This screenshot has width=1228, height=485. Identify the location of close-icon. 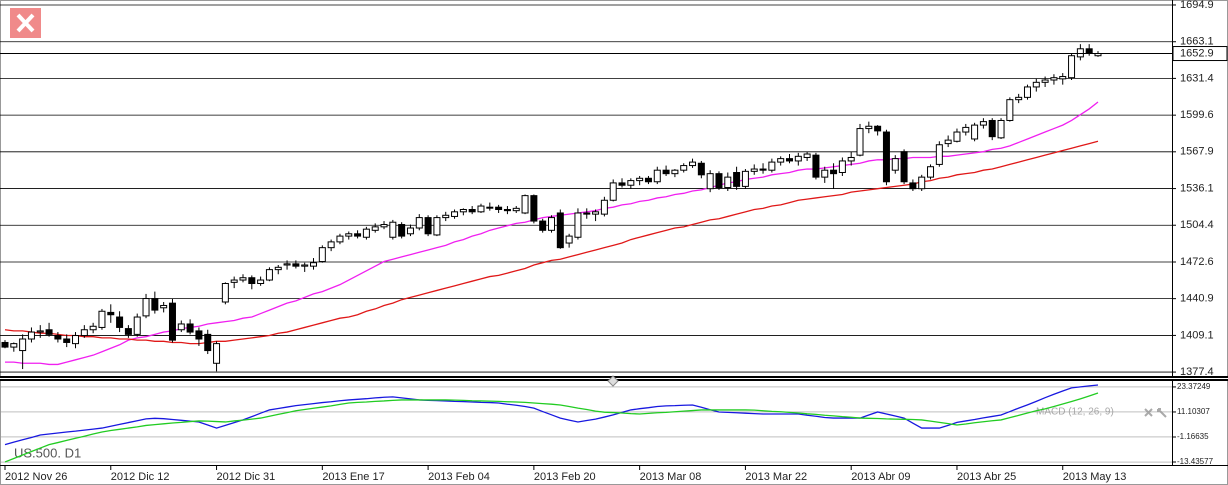
(1148, 412).